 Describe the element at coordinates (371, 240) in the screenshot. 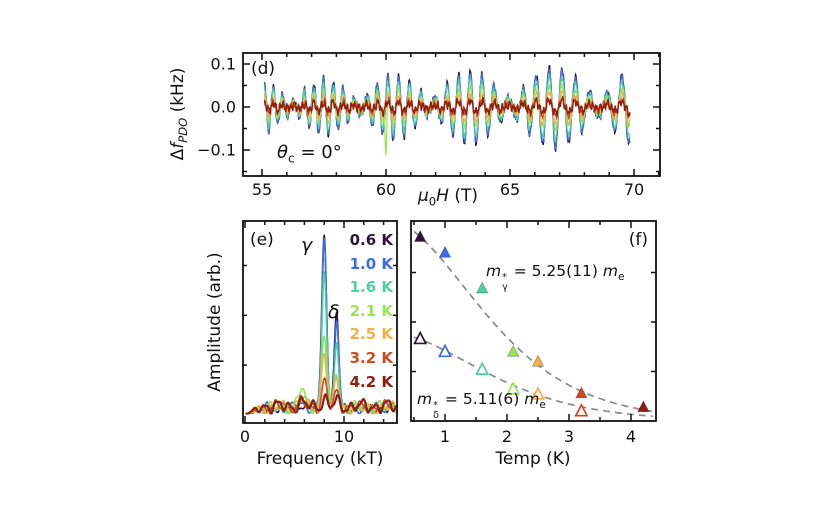

I see `legend-item-0.6K: 0.6 K` at that location.